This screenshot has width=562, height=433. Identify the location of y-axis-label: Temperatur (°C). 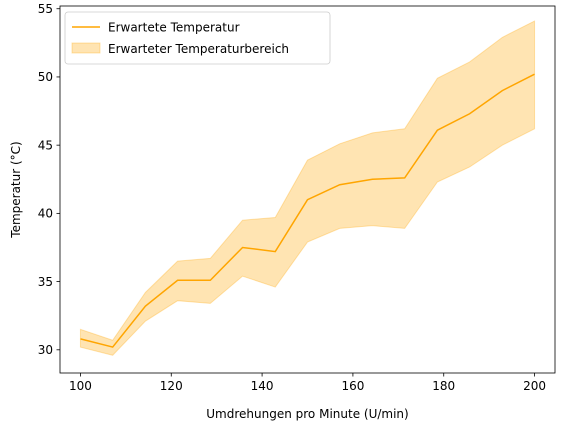
(16, 189).